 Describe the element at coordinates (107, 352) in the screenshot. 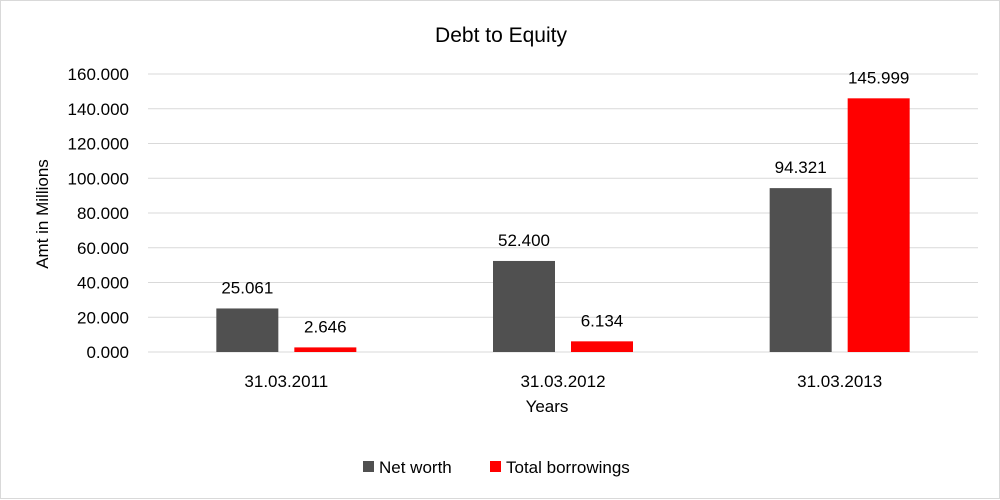

I see `y-tick-label: 0.000` at that location.